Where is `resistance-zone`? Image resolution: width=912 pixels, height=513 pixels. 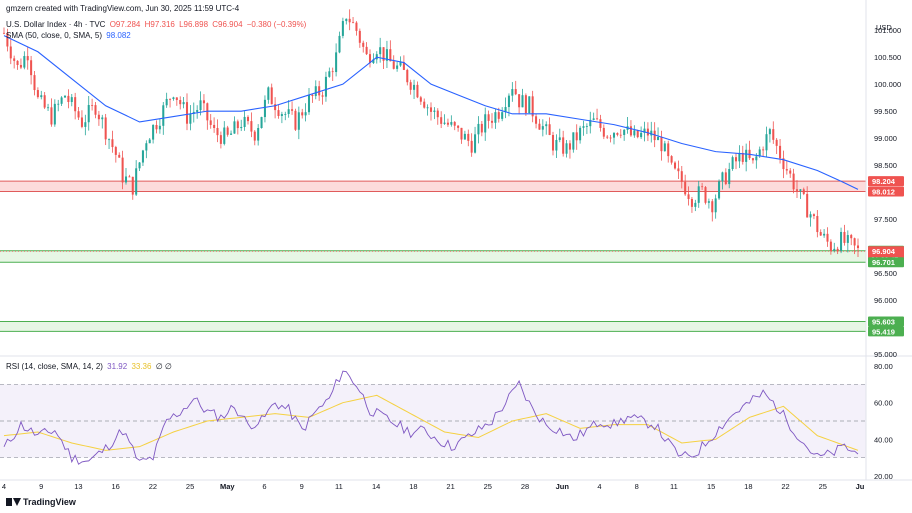 resistance-zone is located at coordinates (433, 186).